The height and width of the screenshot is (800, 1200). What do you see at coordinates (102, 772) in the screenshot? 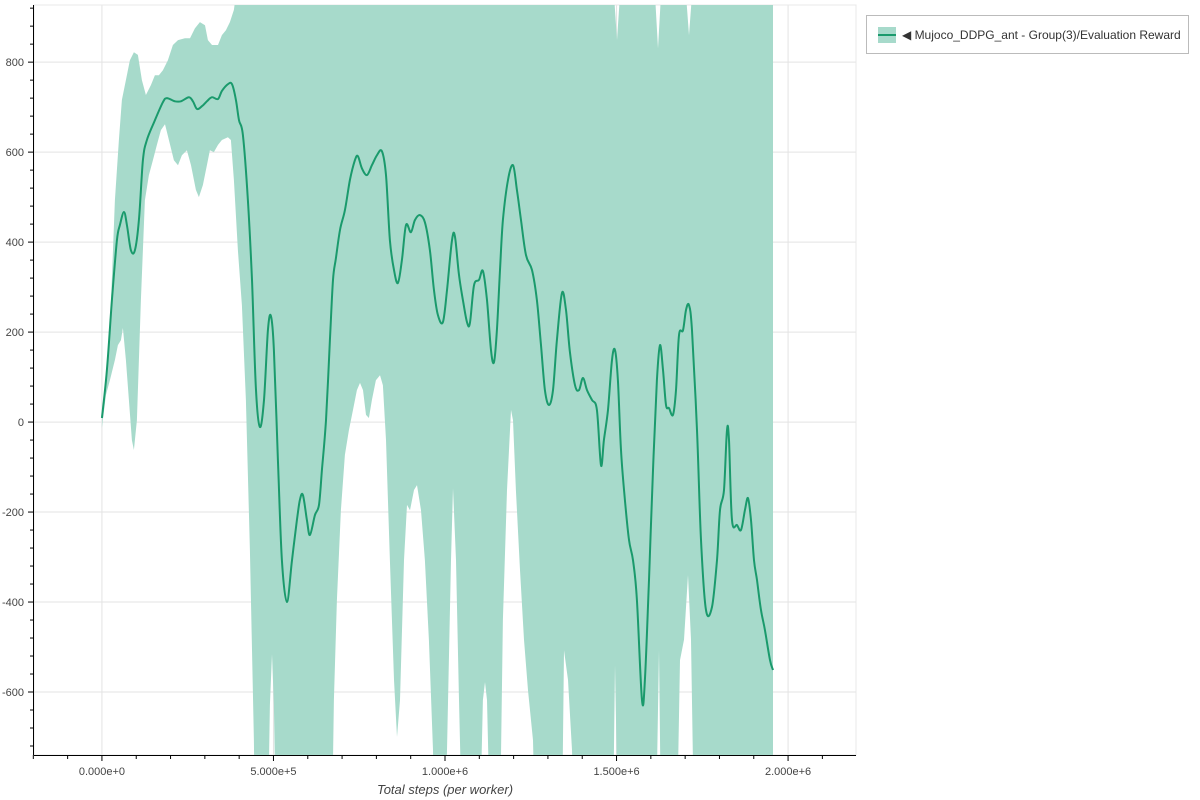
I see `x-tick-label: 0.000e+0` at bounding box center [102, 772].